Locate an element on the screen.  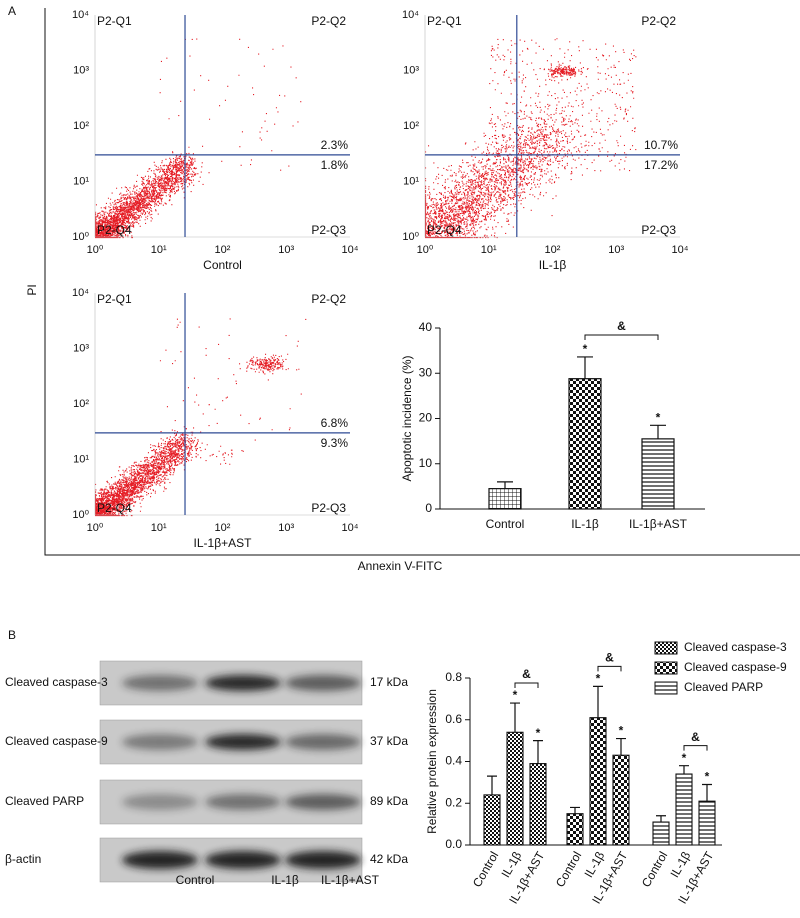
x-tick-label: 10² is located at coordinates (223, 528).